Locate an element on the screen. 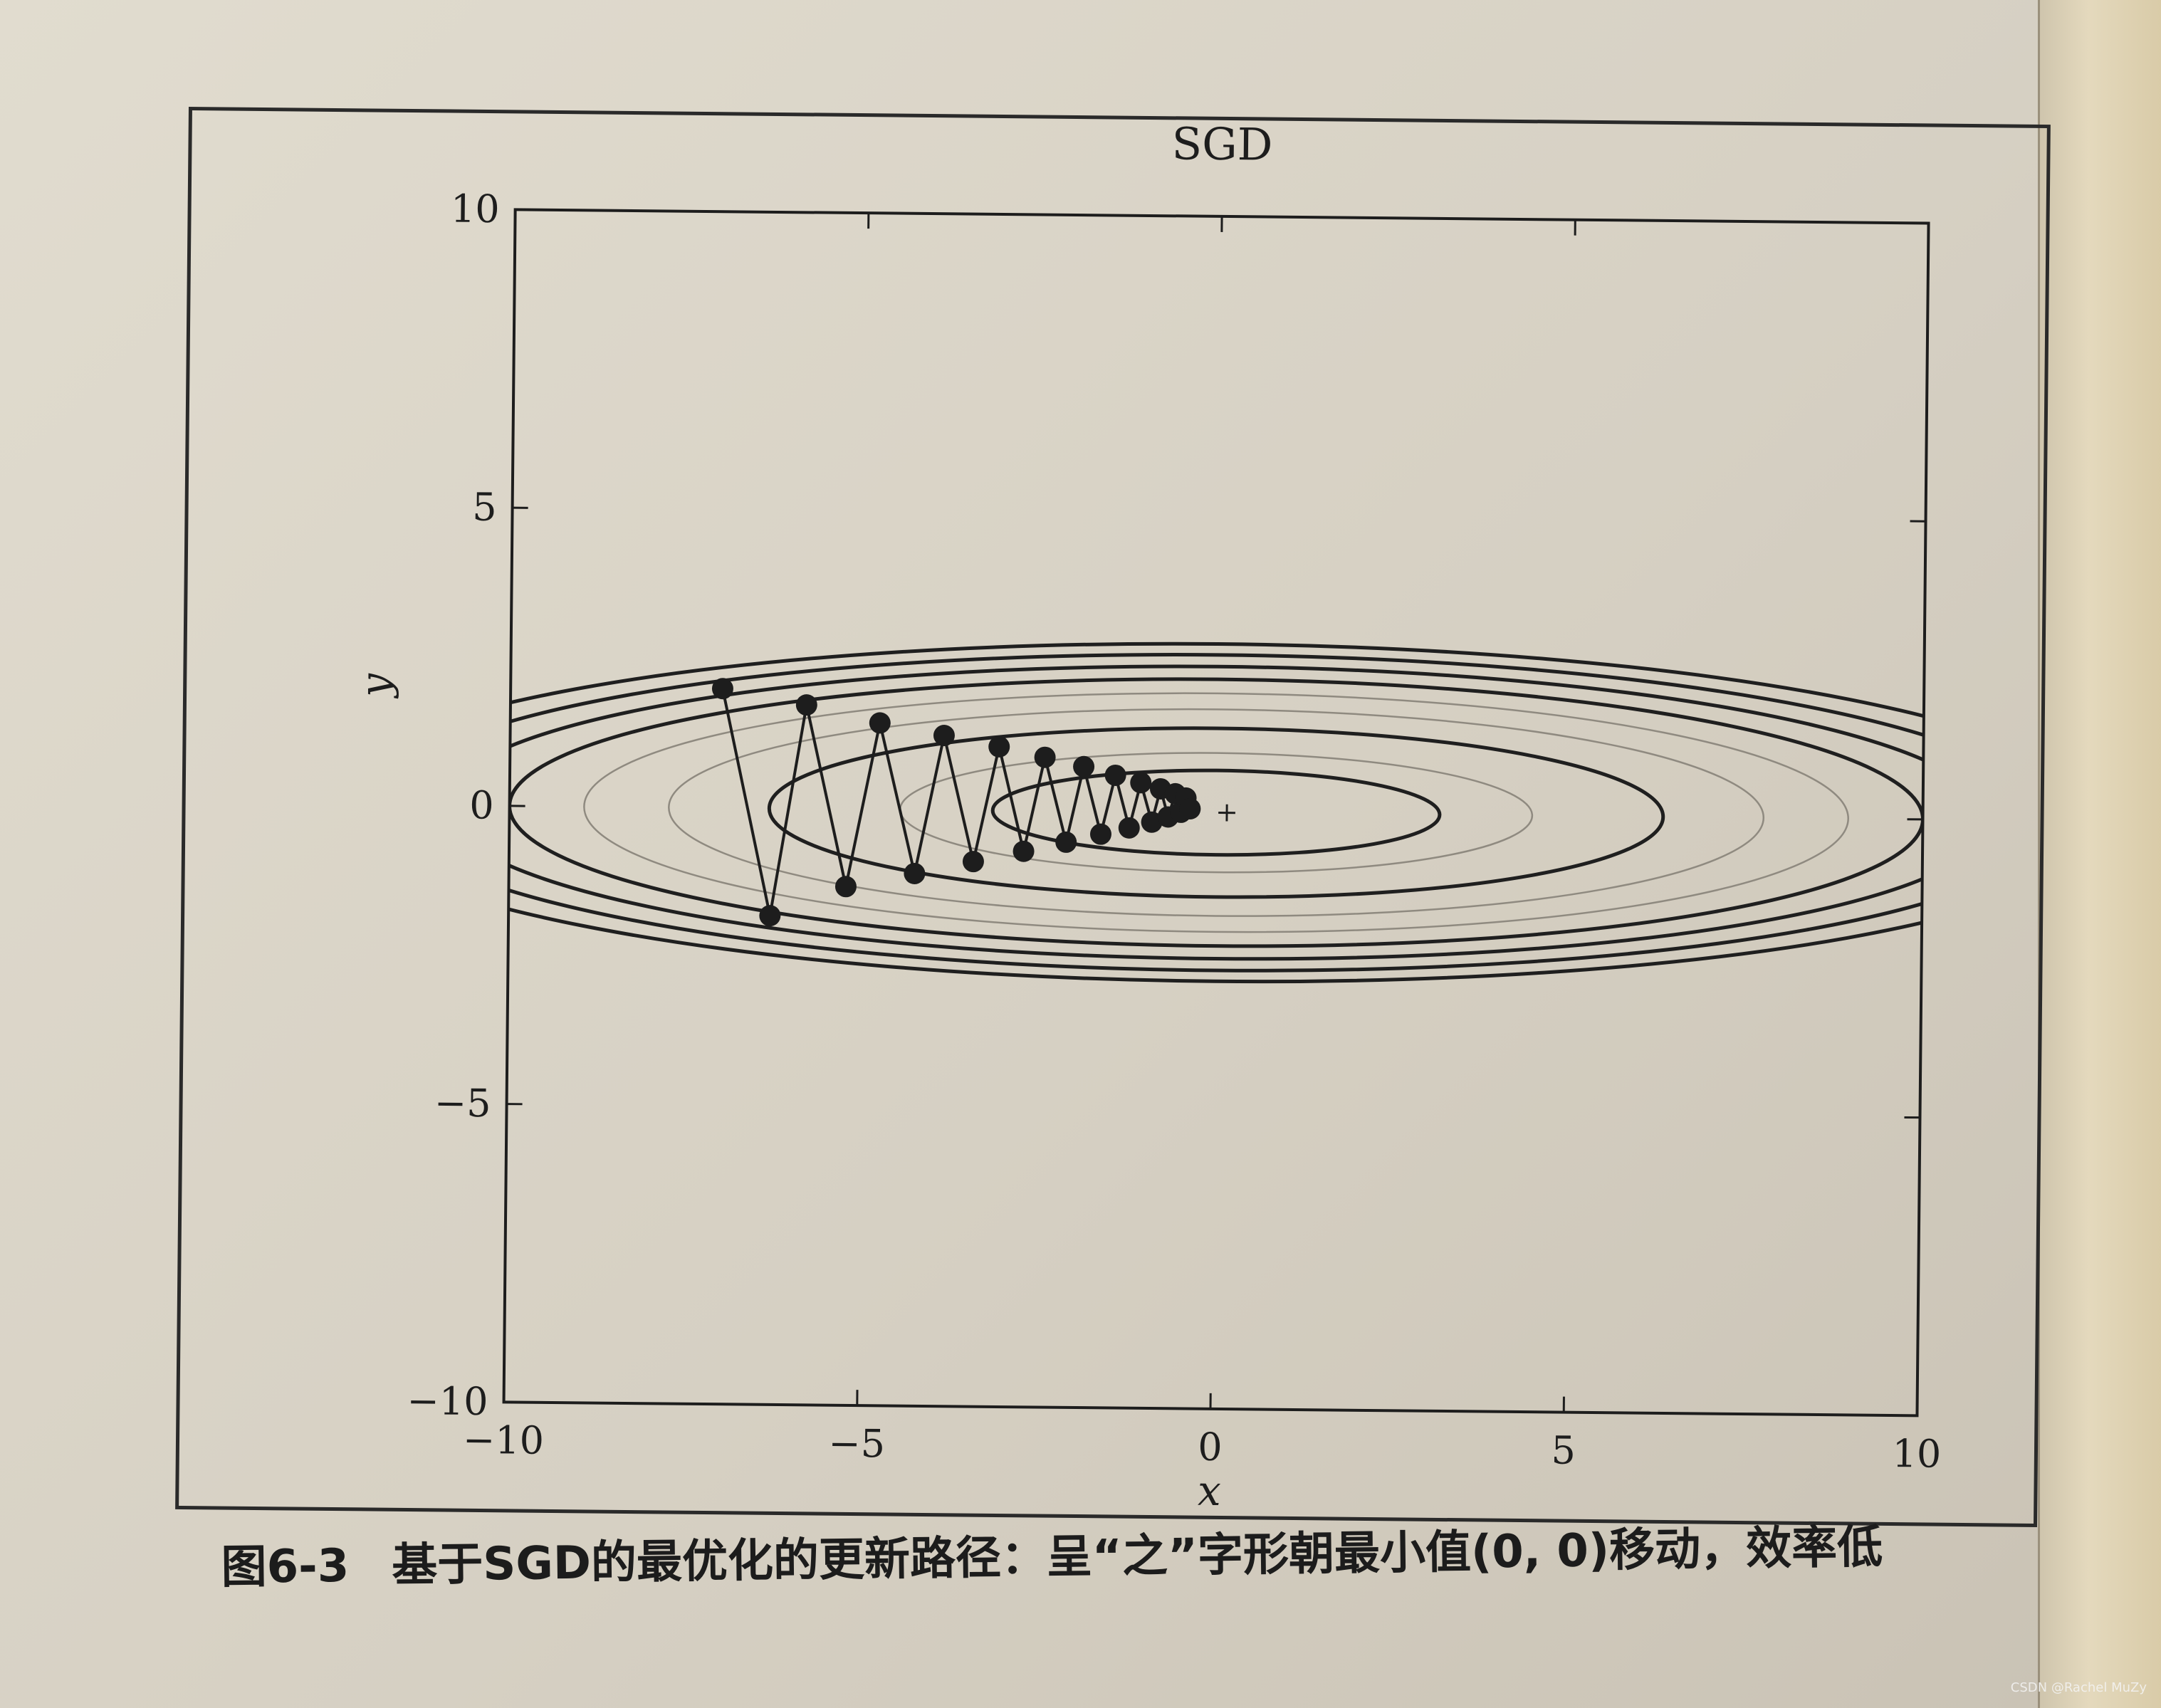  caption-text: 基于SGD的最优化的更新路径：呈“之”字形朝最小值(0, 0)移动，效率低 is located at coordinates (1137, 1557).